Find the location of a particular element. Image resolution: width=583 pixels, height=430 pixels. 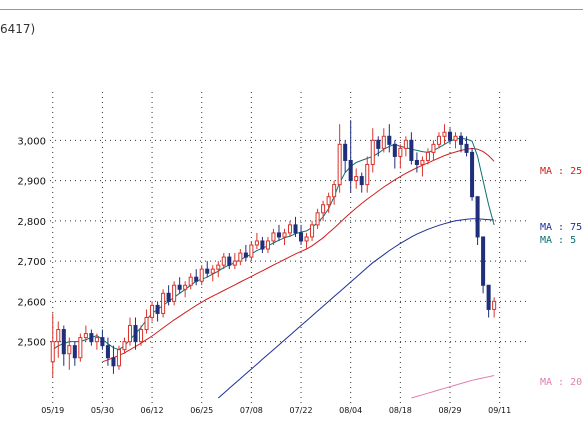

ma25-label: MA : 25 is located at coordinates (561, 171).